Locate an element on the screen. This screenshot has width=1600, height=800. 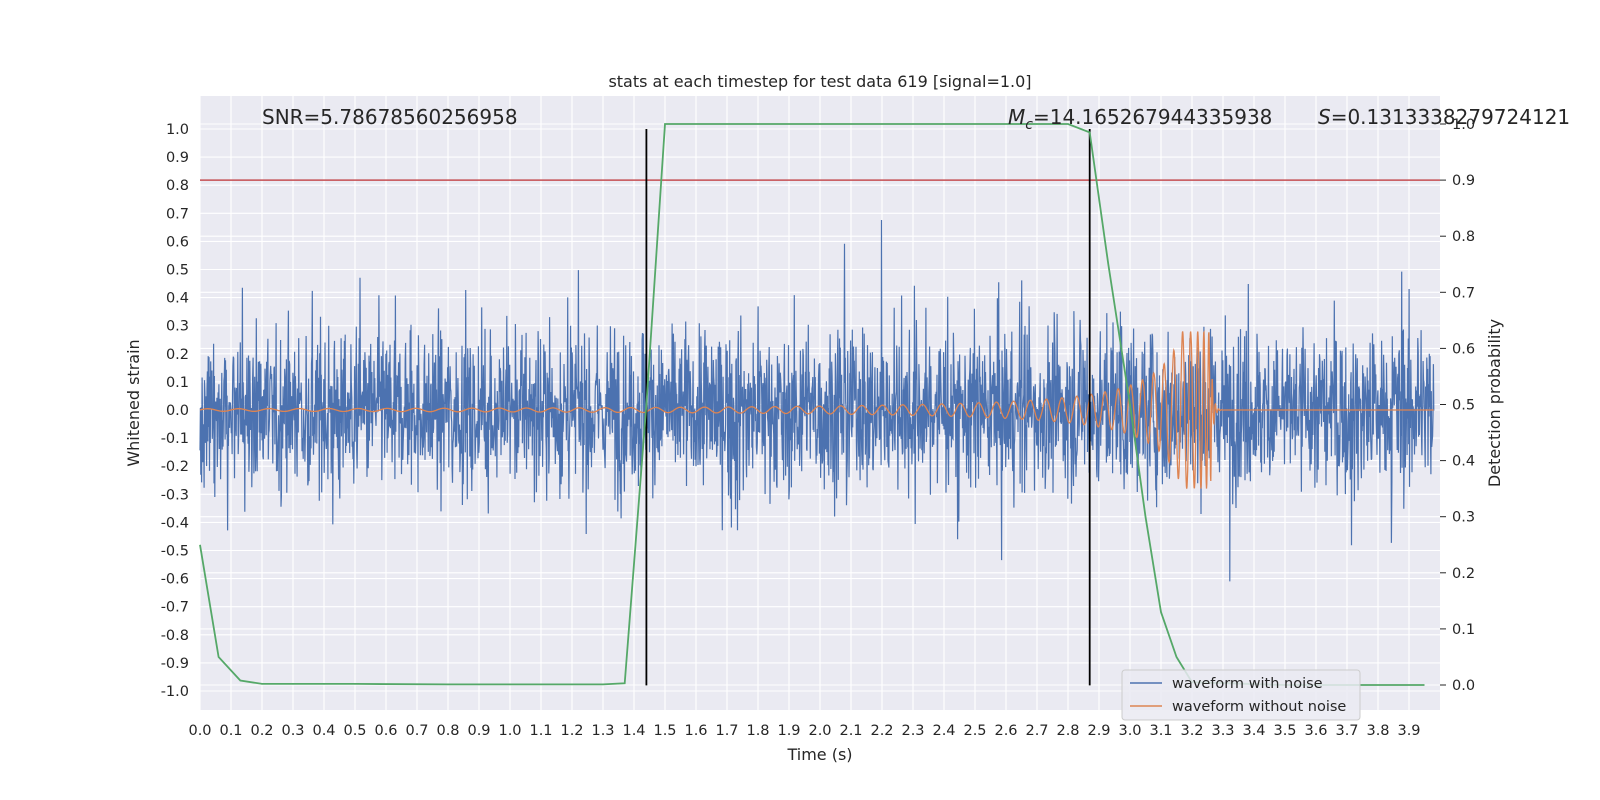
mc-subscript: c is located at coordinates (1029, 125).